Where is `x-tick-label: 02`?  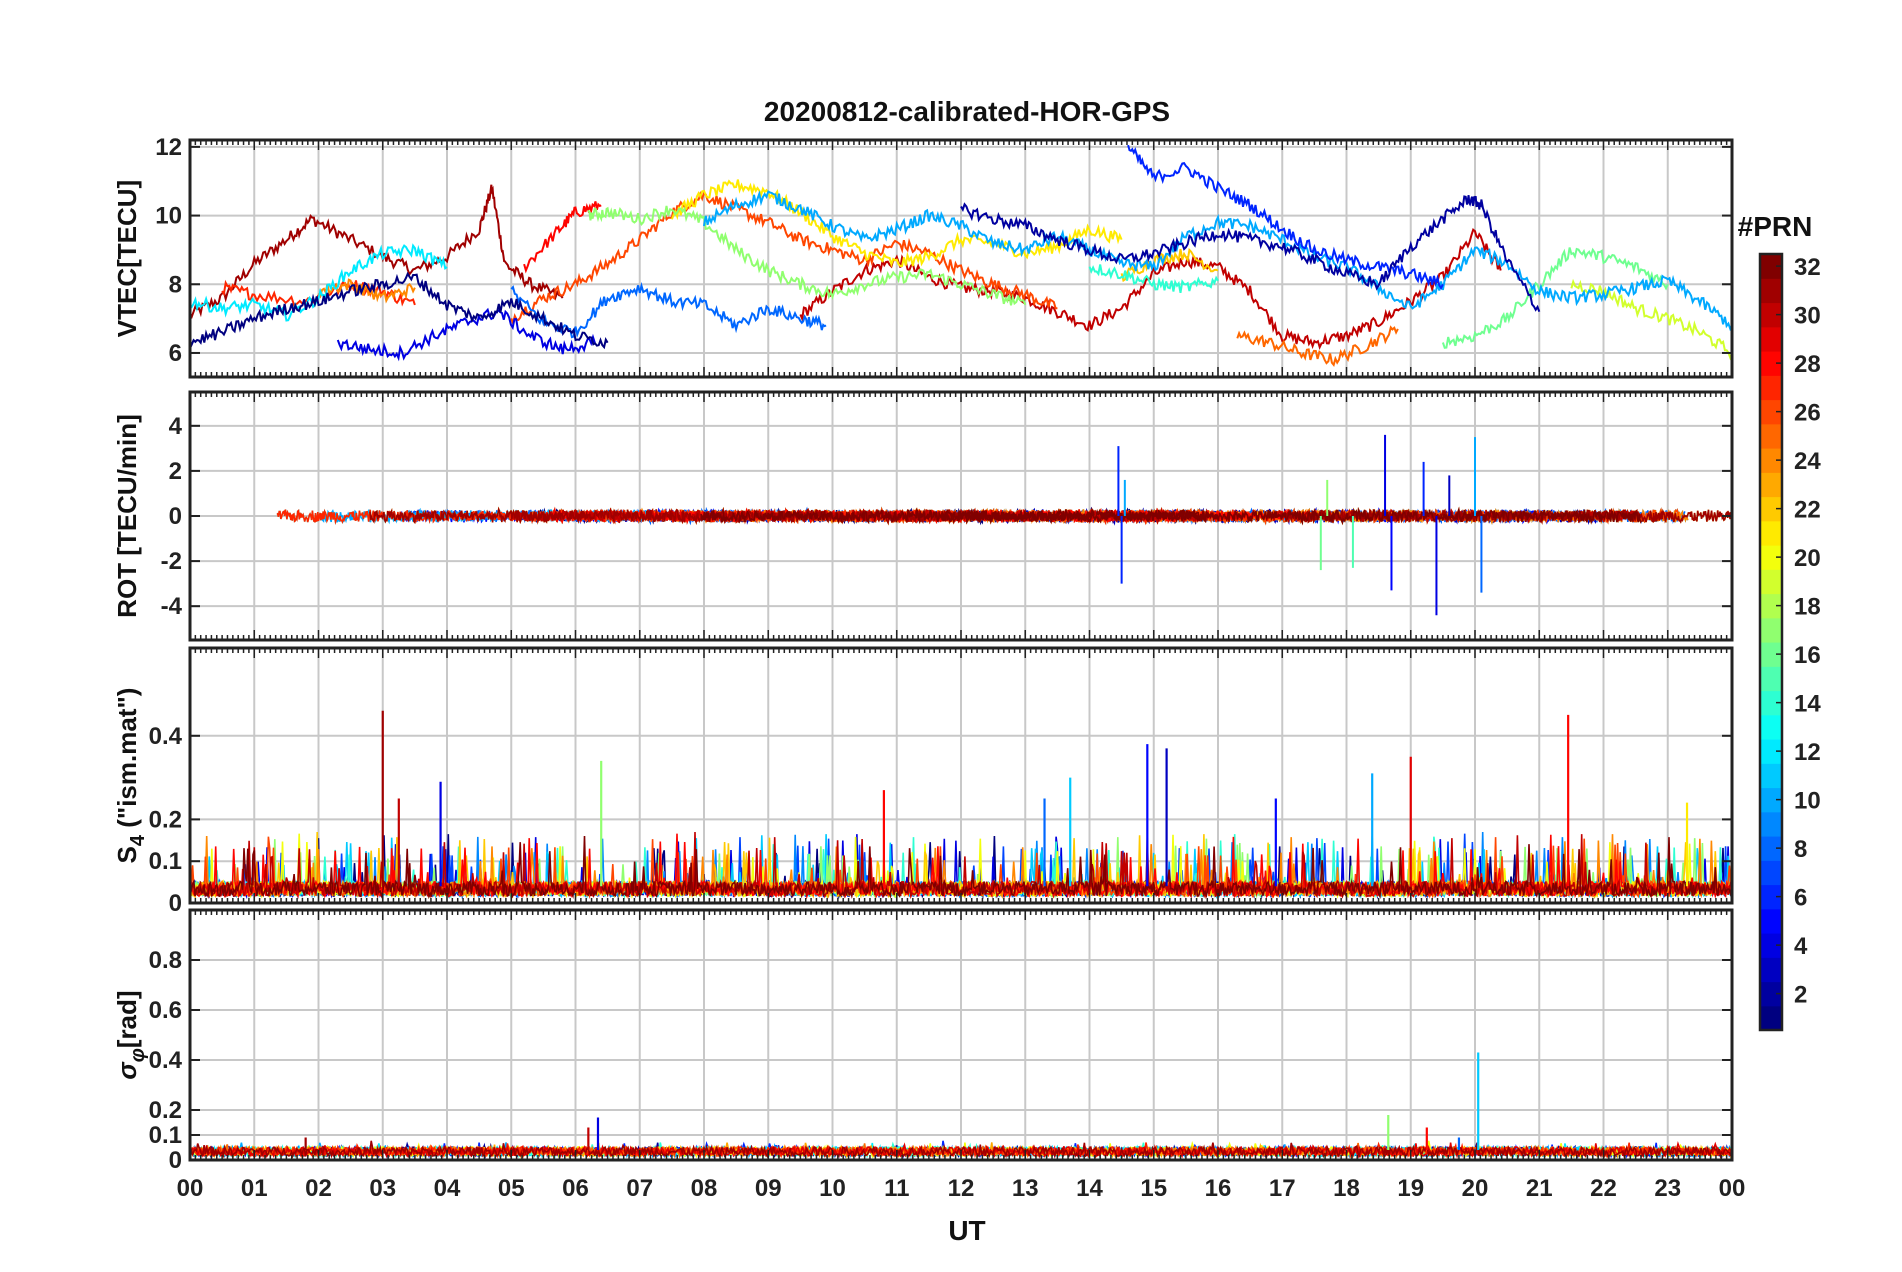
x-tick-label: 02 is located at coordinates (318, 1188).